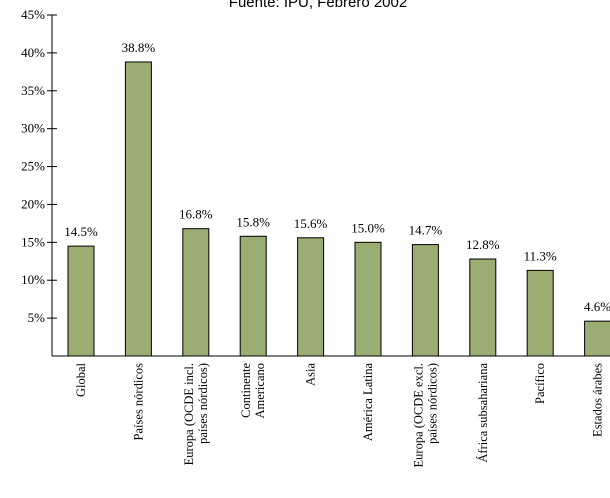 This screenshot has width=610, height=498. What do you see at coordinates (33, 279) in the screenshot?
I see `y-tick-label: 10%` at bounding box center [33, 279].